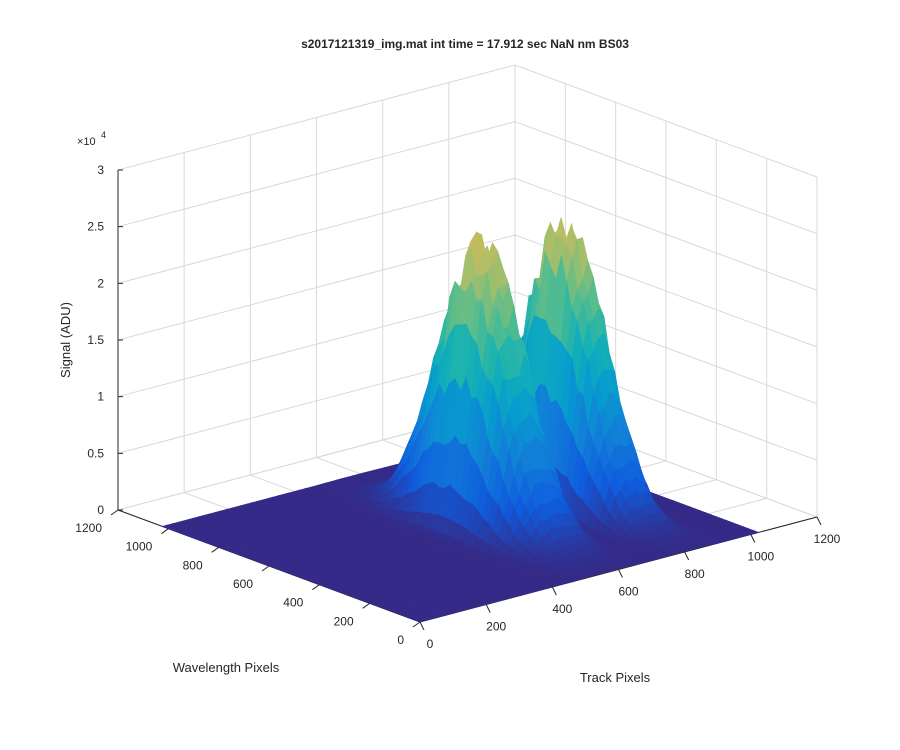 This screenshot has height=750, width=900. Describe the element at coordinates (760, 557) in the screenshot. I see `x-tick-label: 1000` at that location.